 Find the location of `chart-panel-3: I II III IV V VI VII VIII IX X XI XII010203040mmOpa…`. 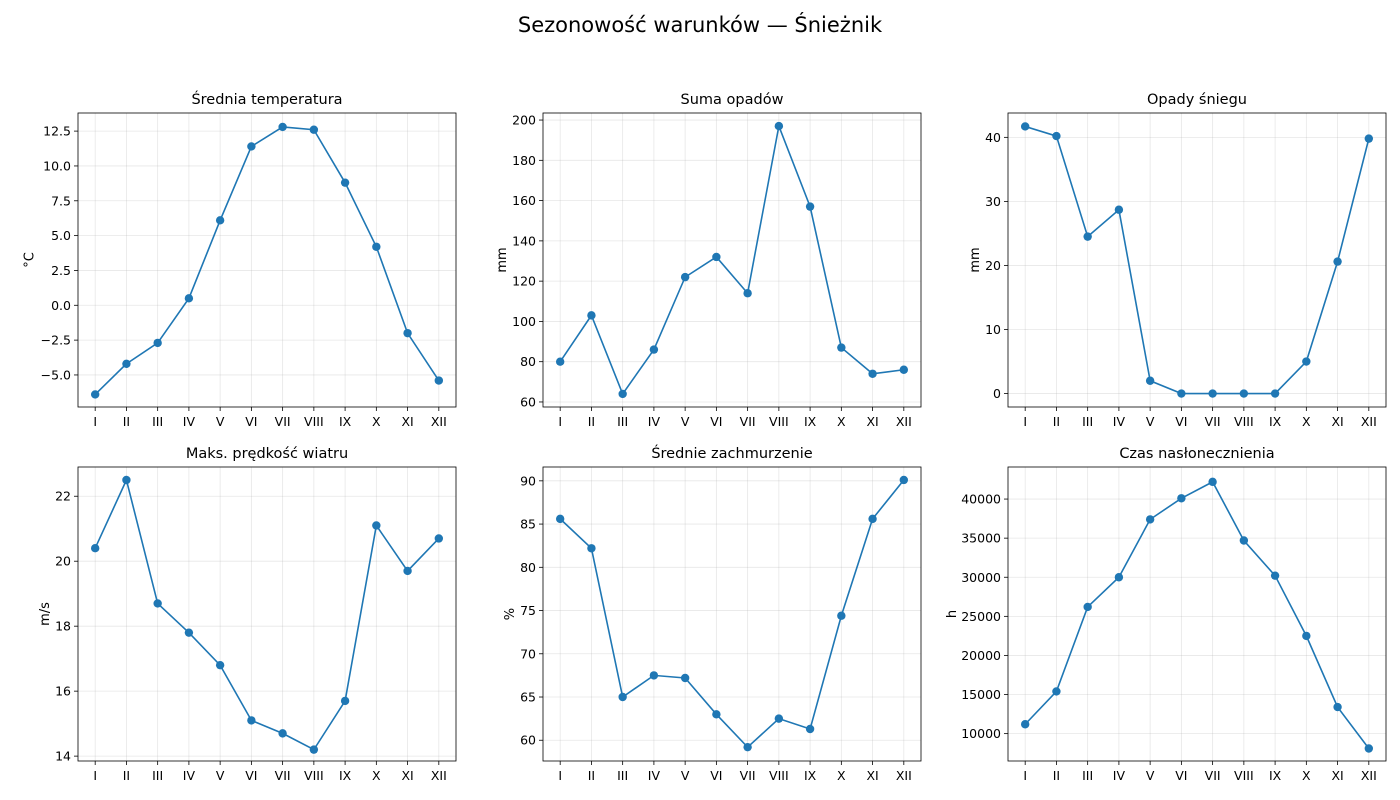

chart-panel-3: I II III IV V VI VII VIII IX X XI XII010203040mmOpa… is located at coordinates (1177, 260).